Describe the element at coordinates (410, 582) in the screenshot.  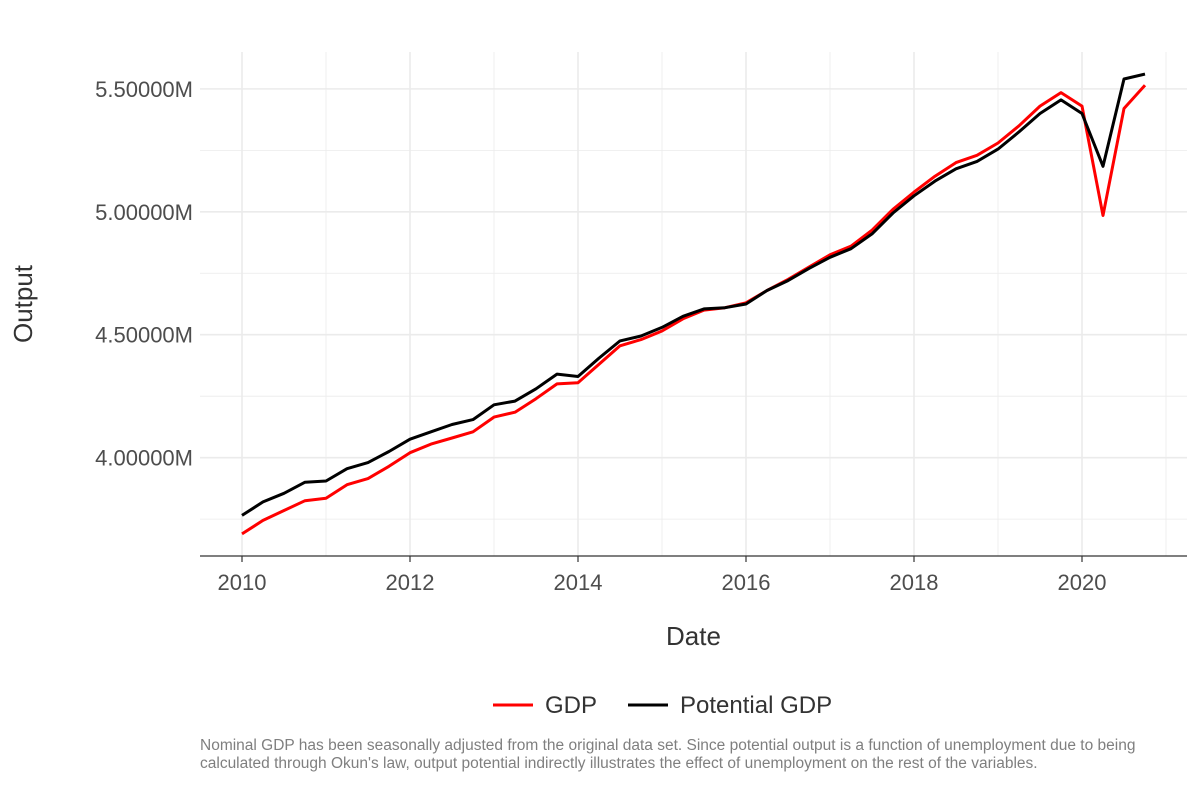
I see `x-tick-label: 2012` at that location.